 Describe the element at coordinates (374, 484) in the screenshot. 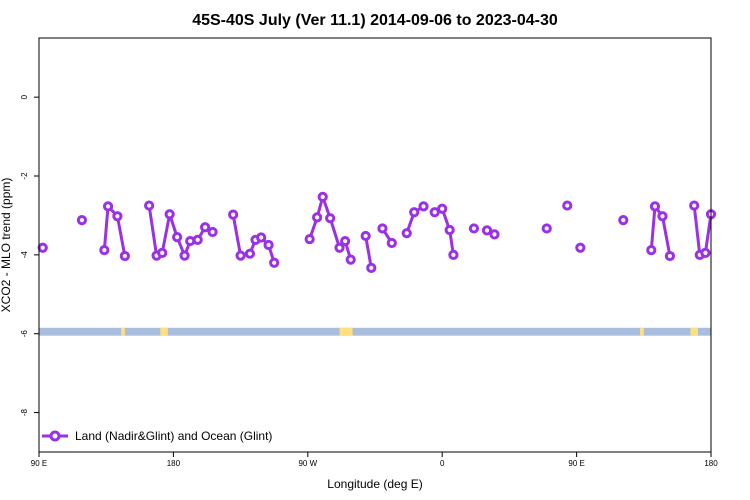

I see `x-axis-label: Longitude (deg E)` at that location.